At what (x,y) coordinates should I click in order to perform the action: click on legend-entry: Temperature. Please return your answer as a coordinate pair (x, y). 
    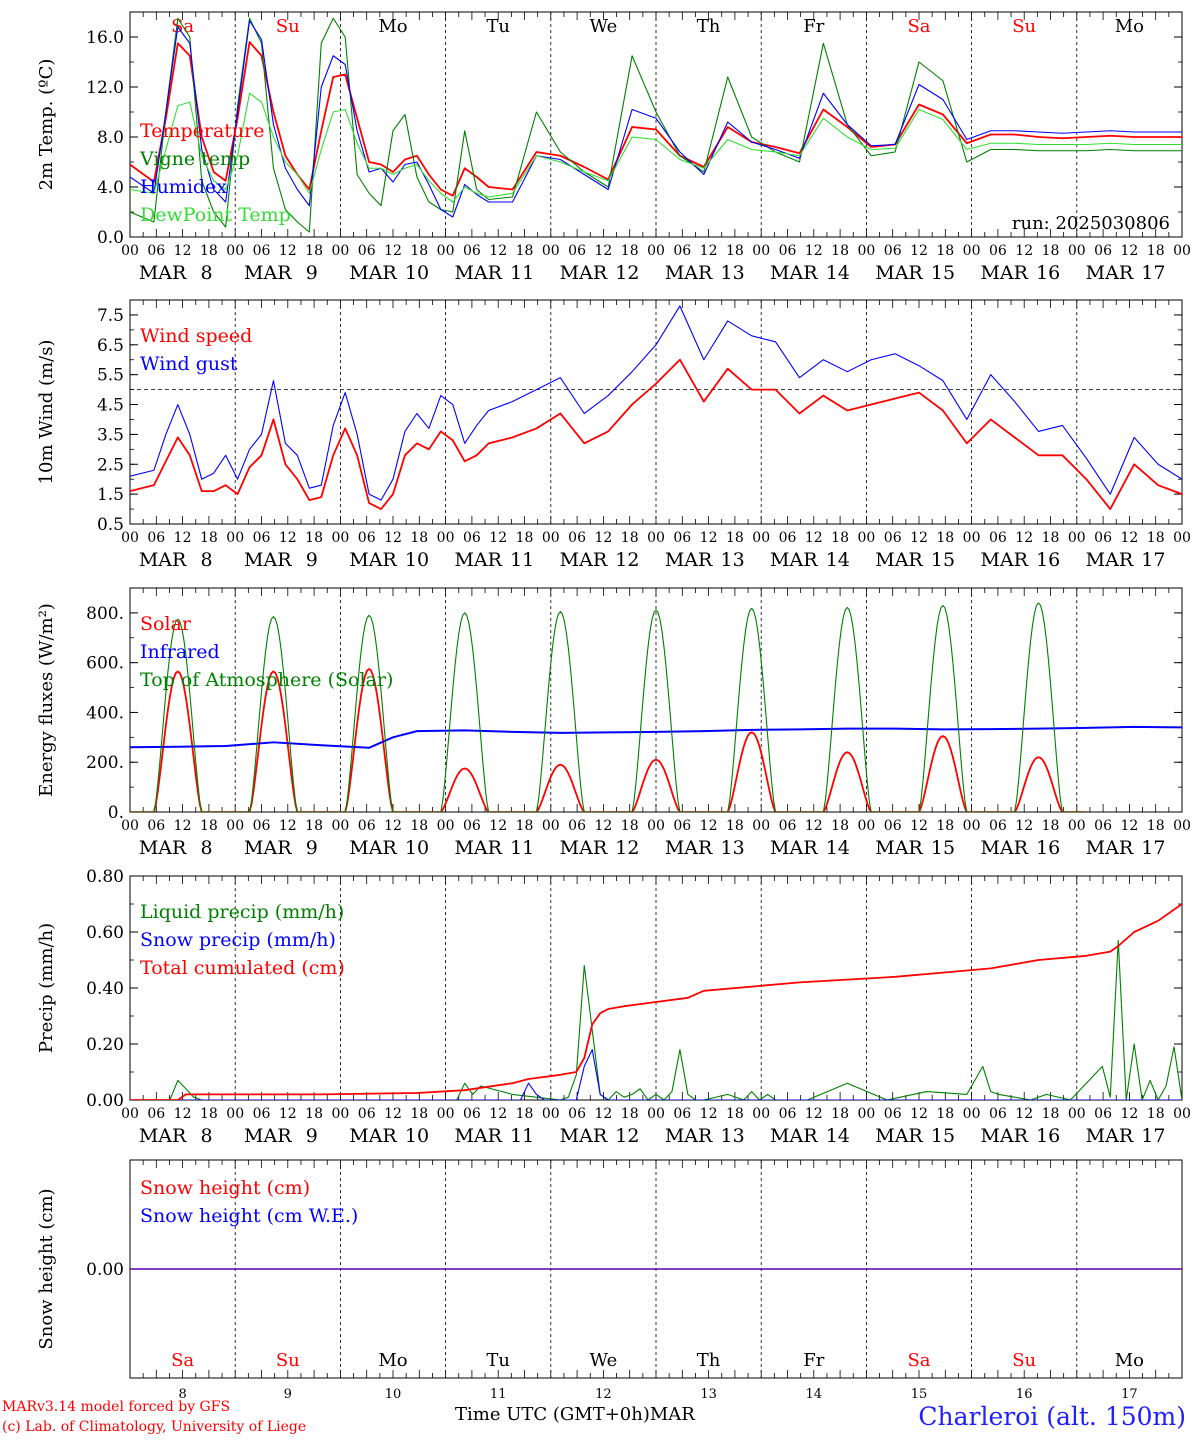
    Looking at the image, I should click on (202, 131).